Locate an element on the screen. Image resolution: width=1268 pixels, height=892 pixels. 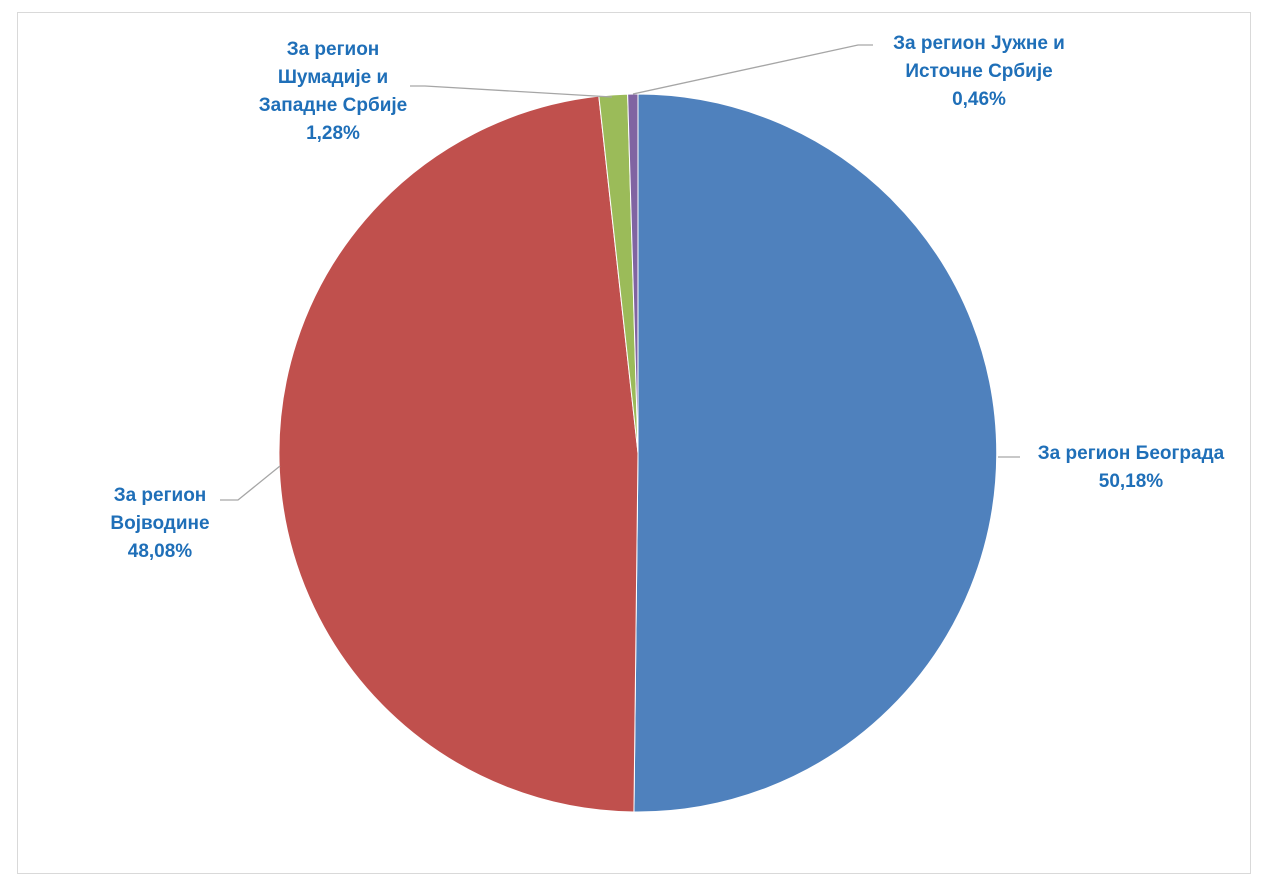
data-label-category: Источне Србије is located at coordinates (978, 71).